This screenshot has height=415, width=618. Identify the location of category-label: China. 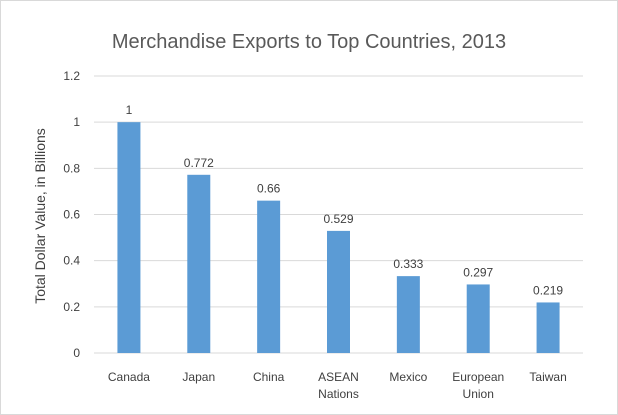
(269, 377).